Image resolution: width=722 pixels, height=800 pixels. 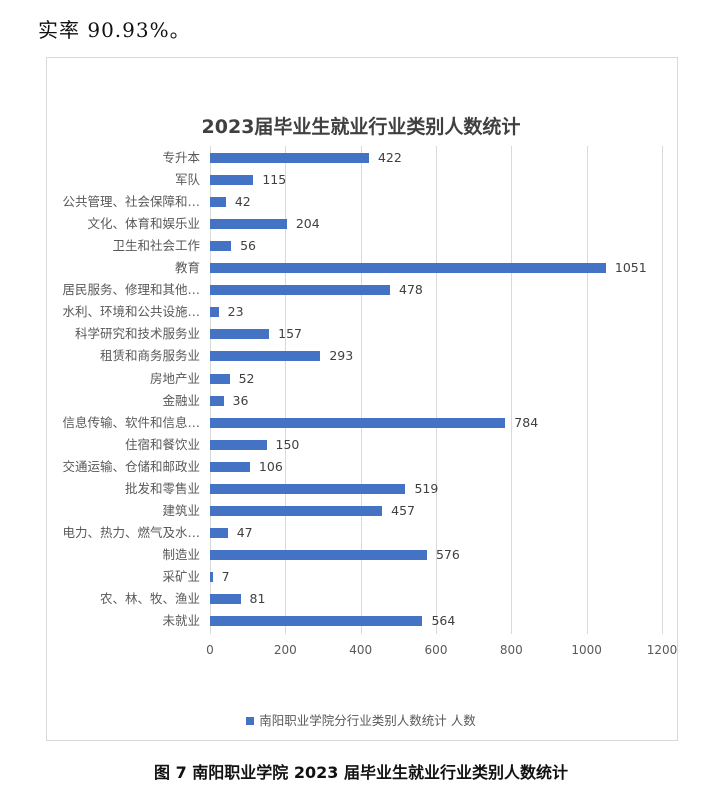 I want to click on category-label: 科学研究和技术服务业, so click(x=137, y=334).